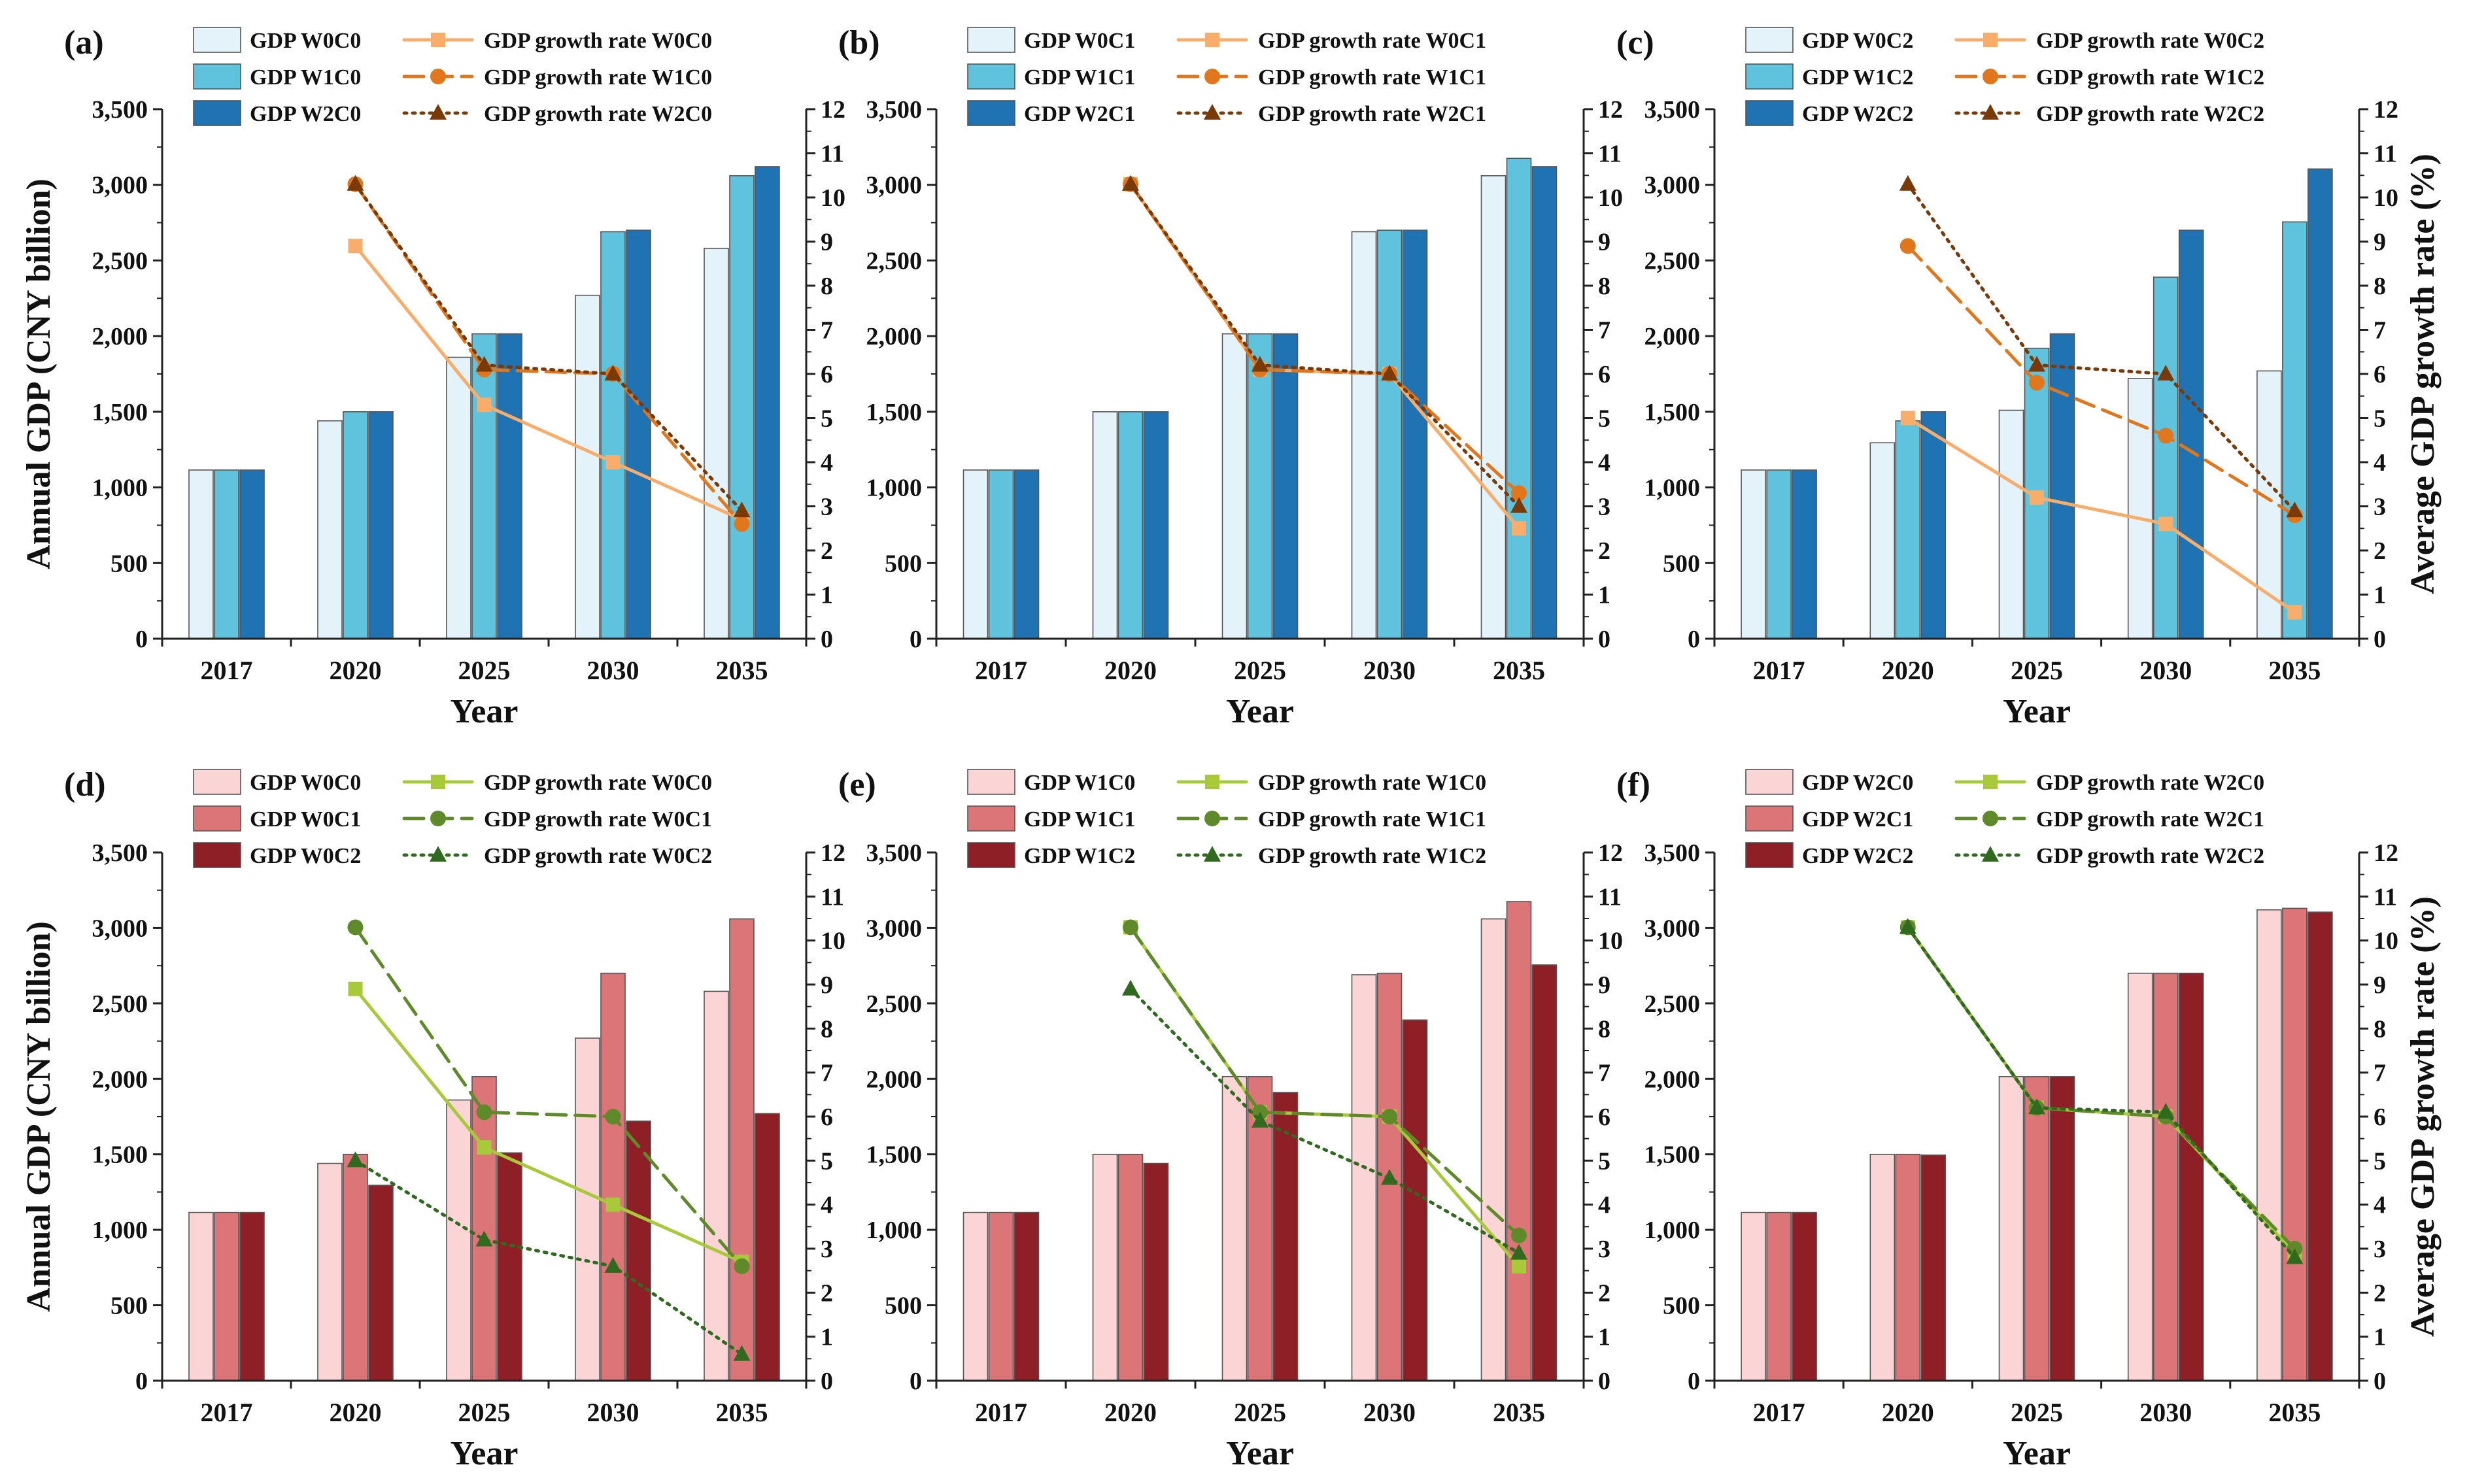  I want to click on bar-gdp-w0c2-2025, so click(509, 1266).